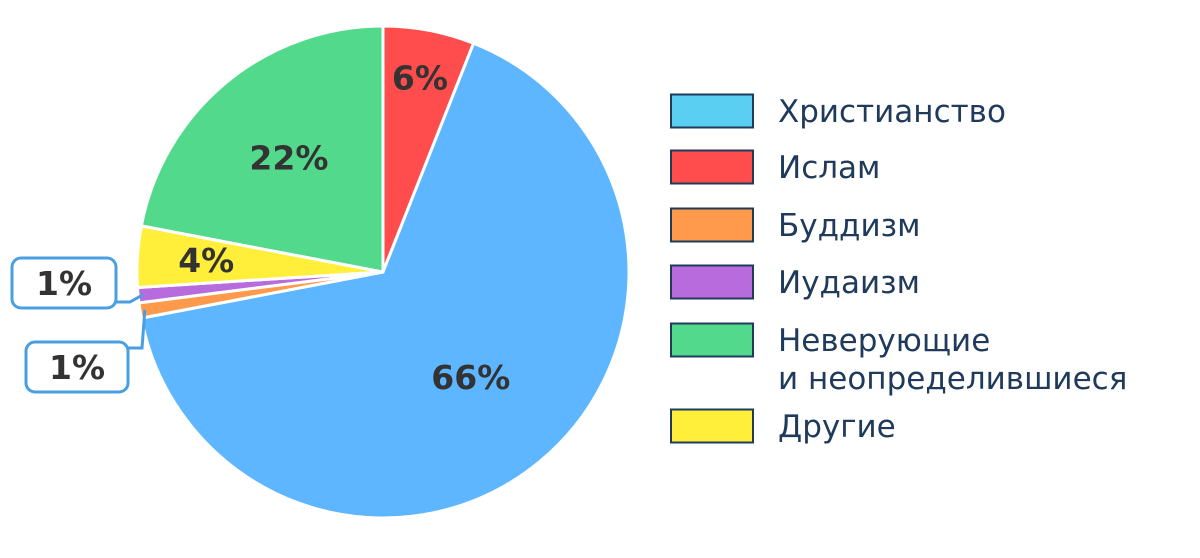  I want to click on callout-judaism: 1%, so click(77, 283).